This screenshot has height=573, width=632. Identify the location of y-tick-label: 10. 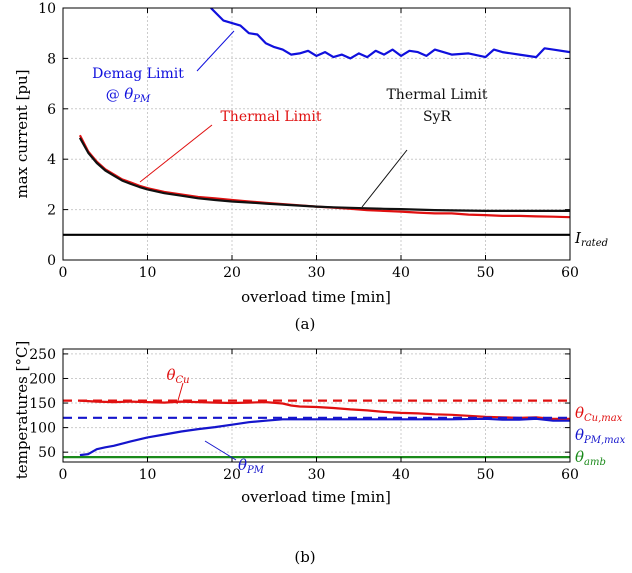
(47, 9).